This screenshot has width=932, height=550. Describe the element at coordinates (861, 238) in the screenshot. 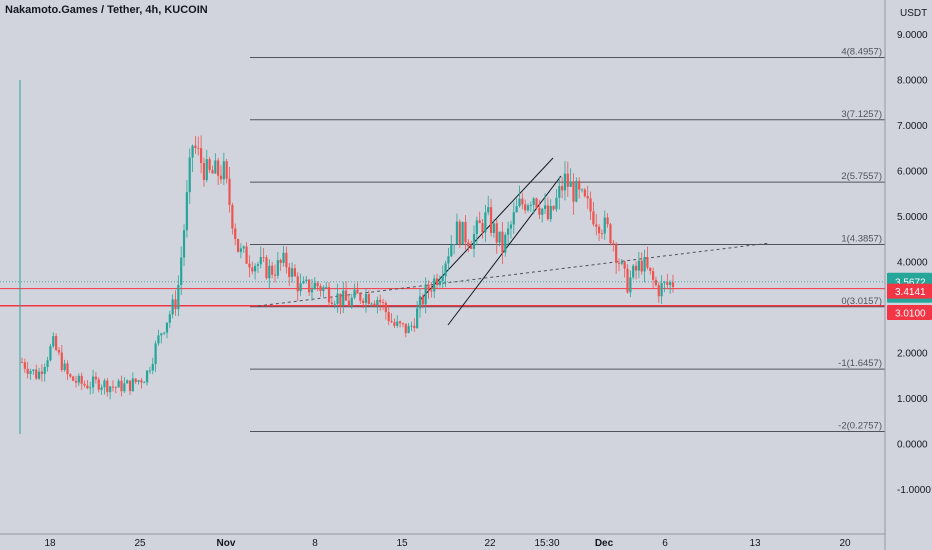

I see `fib-label: 1(4.3857)` at that location.